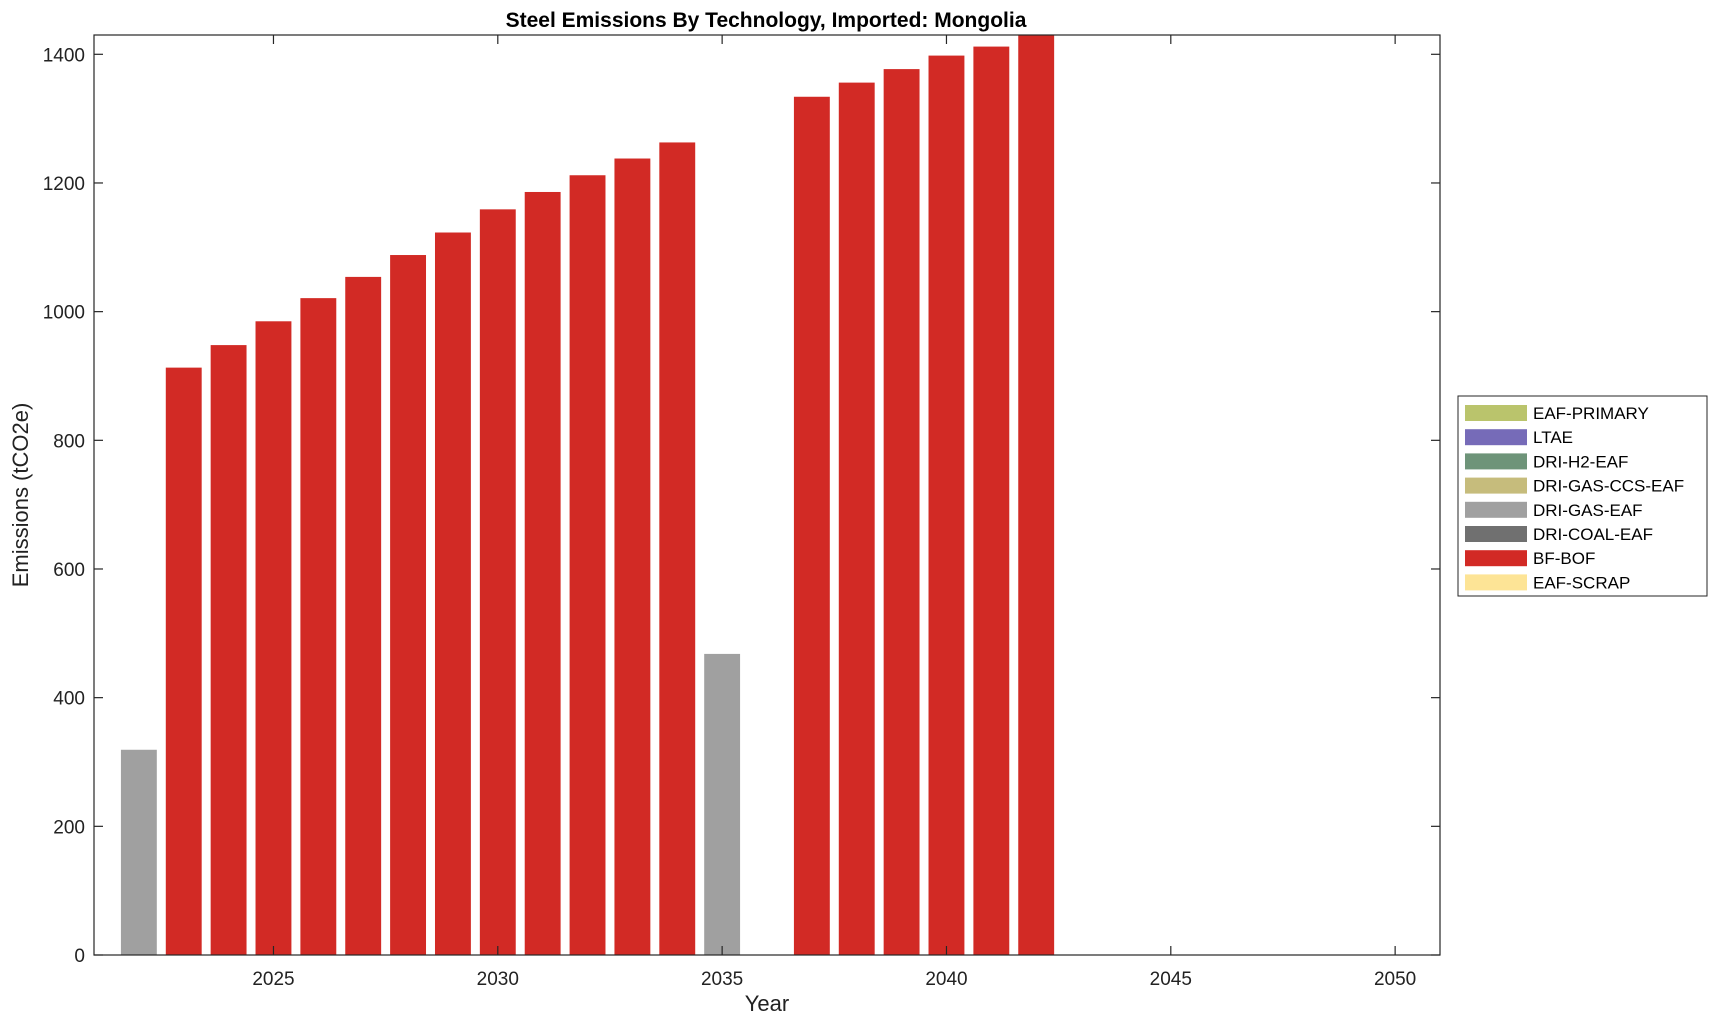  Describe the element at coordinates (408, 605) in the screenshot. I see `bar-bf-bof-2028` at that location.